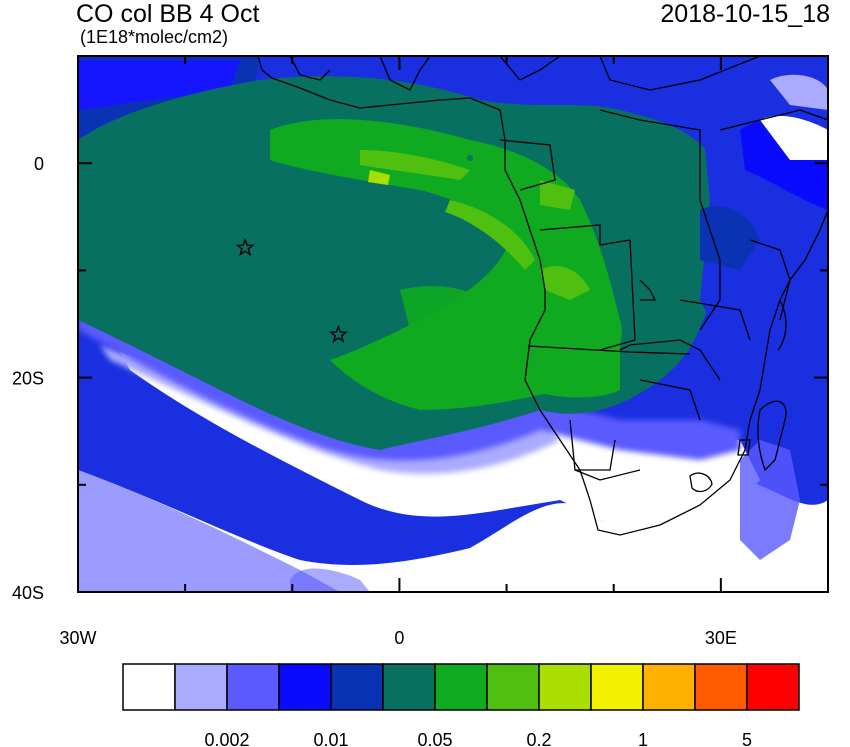 The image size is (850, 747). What do you see at coordinates (434, 738) in the screenshot?
I see `colorbar-label: 0.05` at bounding box center [434, 738].